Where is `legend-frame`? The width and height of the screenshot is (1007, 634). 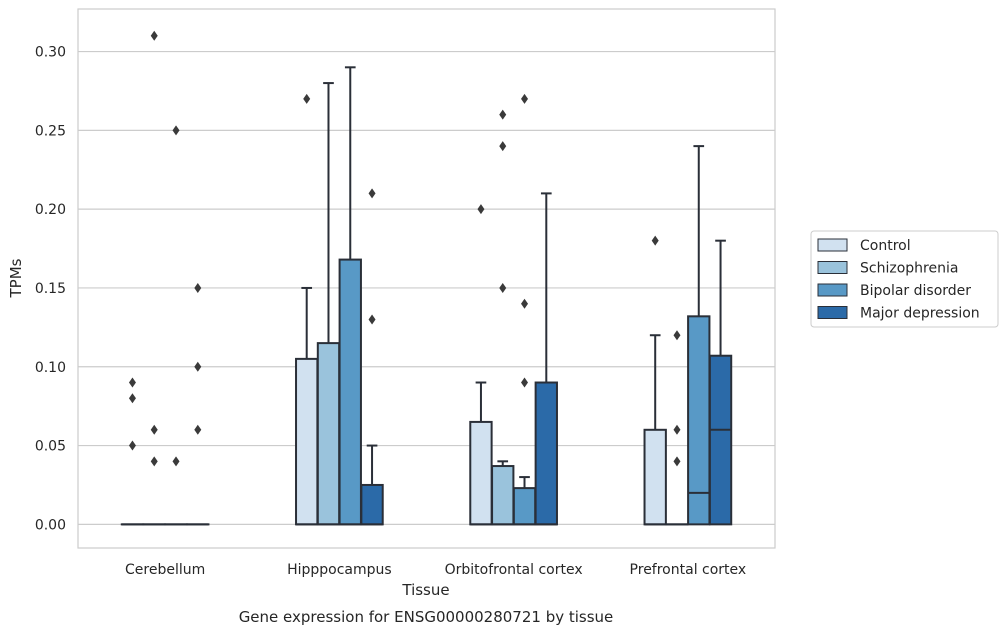 legend-frame is located at coordinates (904, 279).